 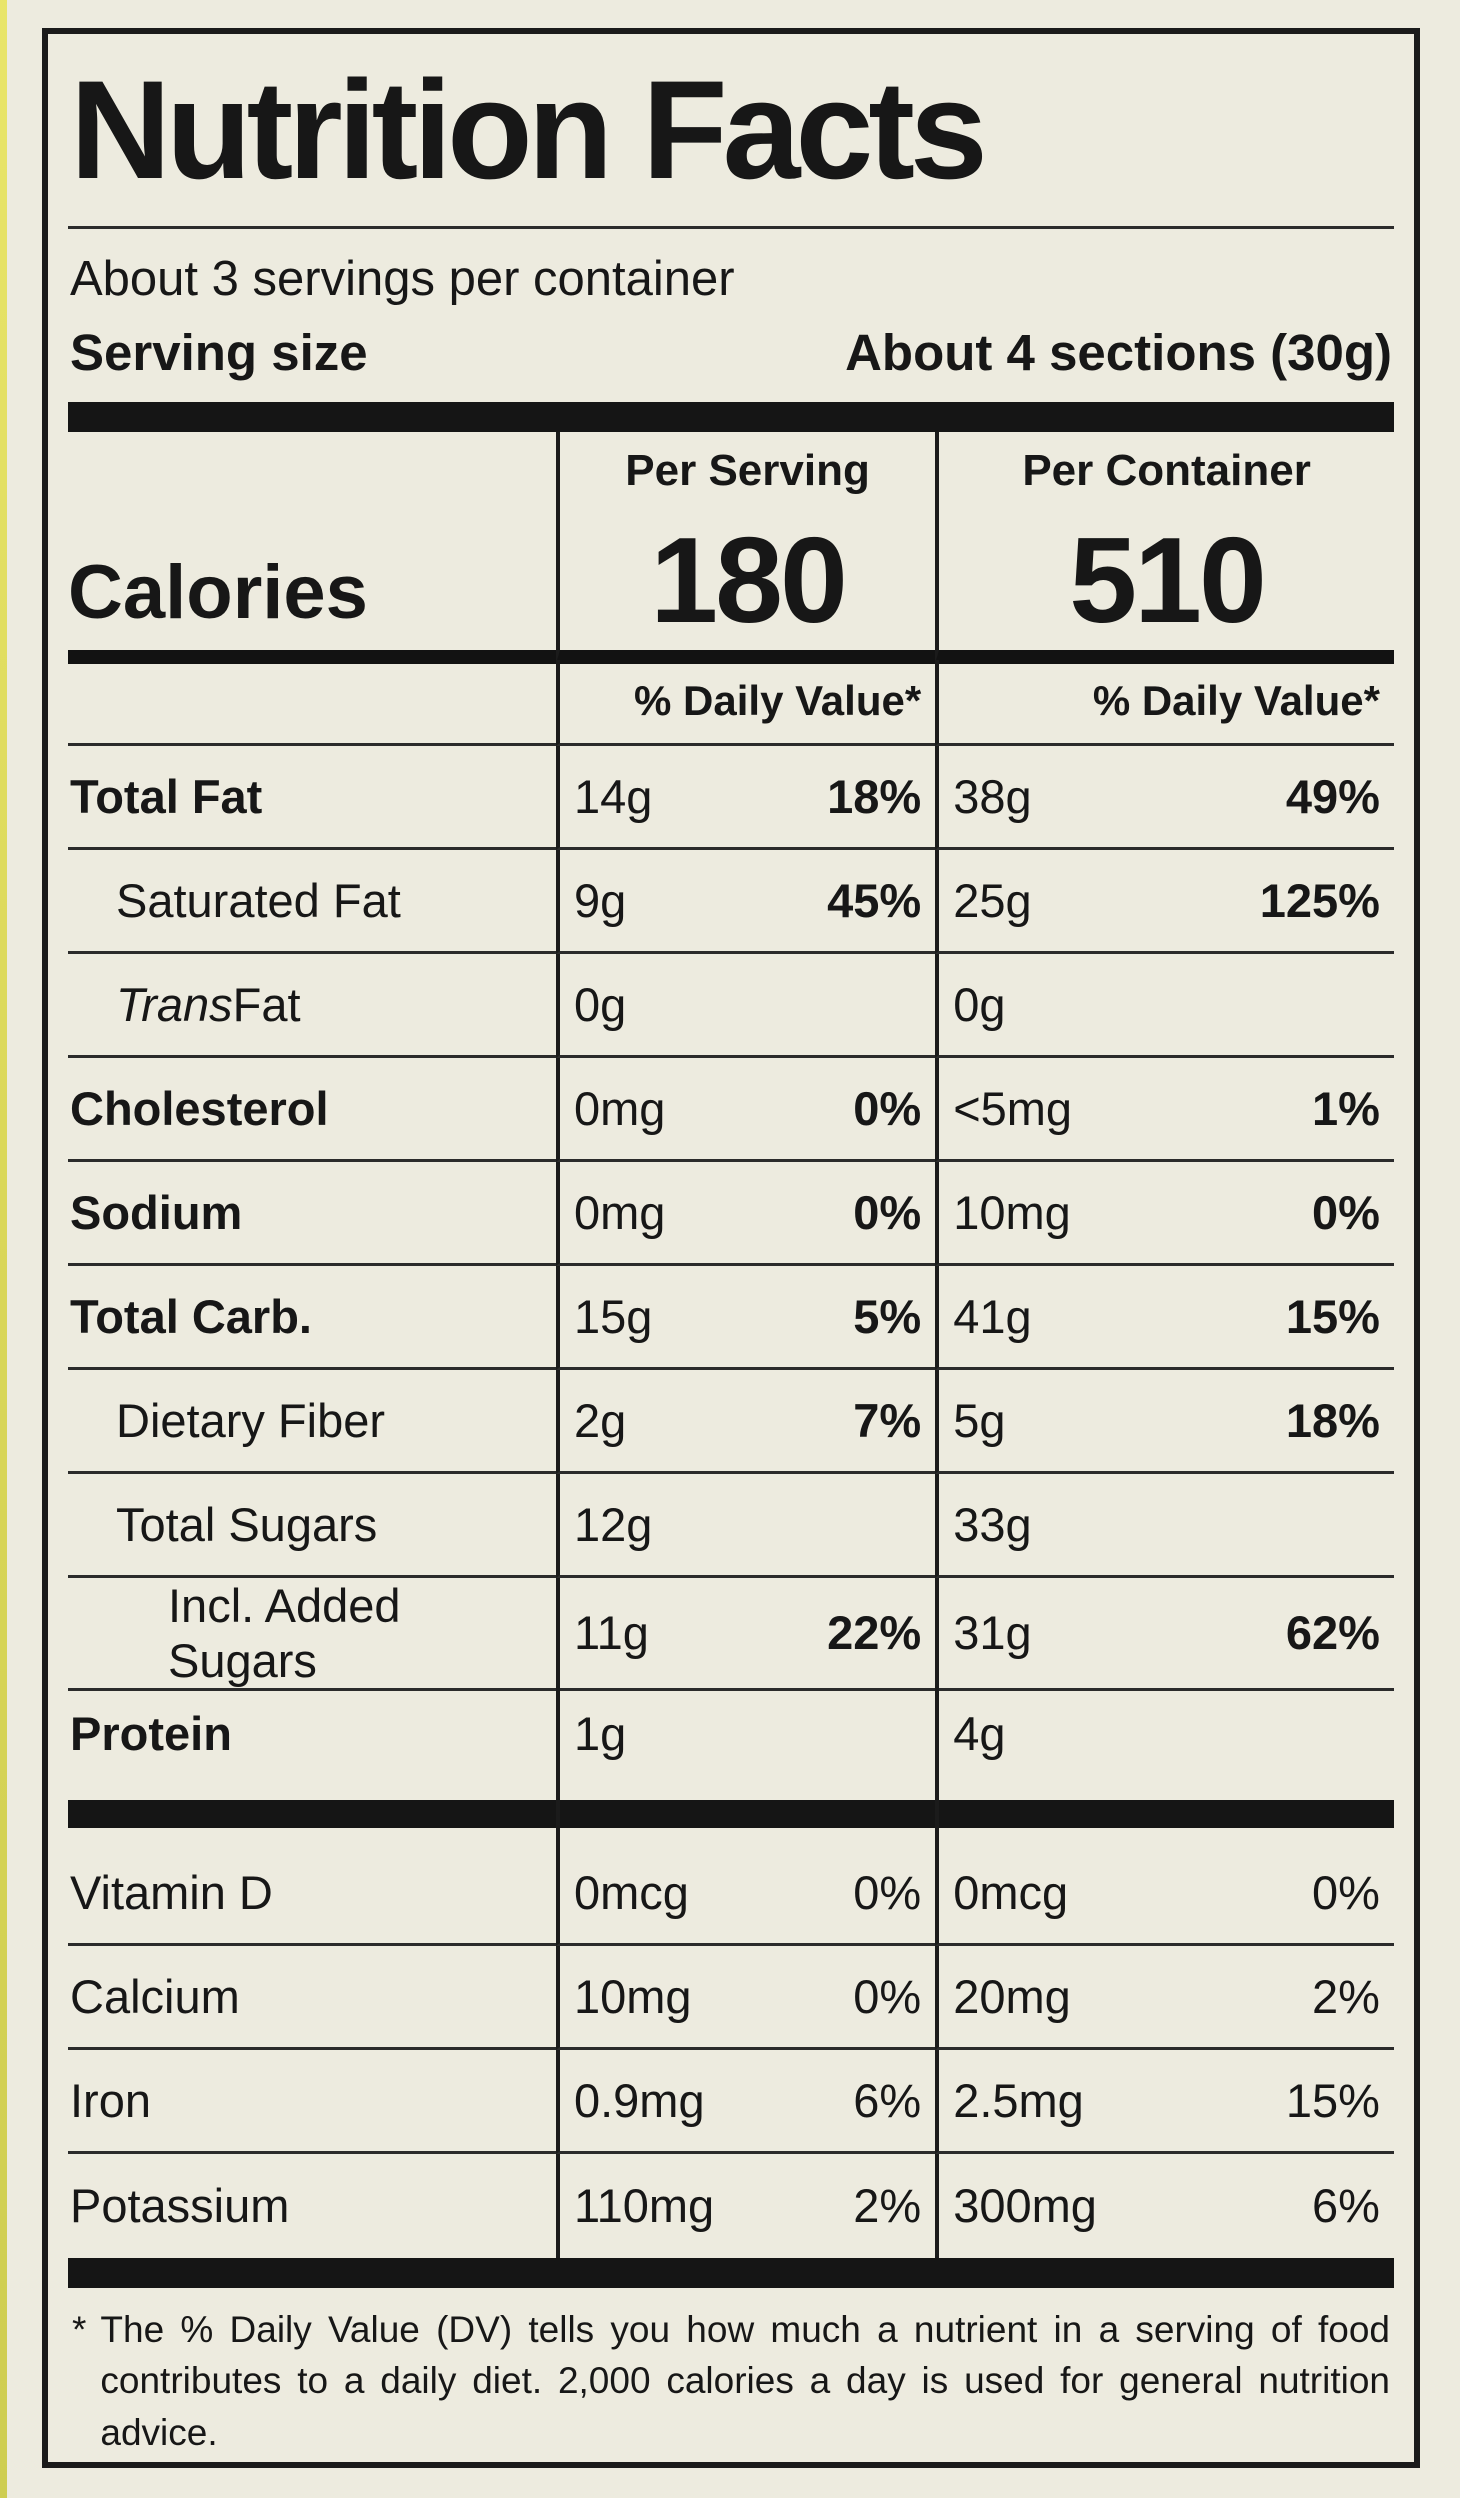 I want to click on nutrient-name: Iron, so click(x=312, y=2102).